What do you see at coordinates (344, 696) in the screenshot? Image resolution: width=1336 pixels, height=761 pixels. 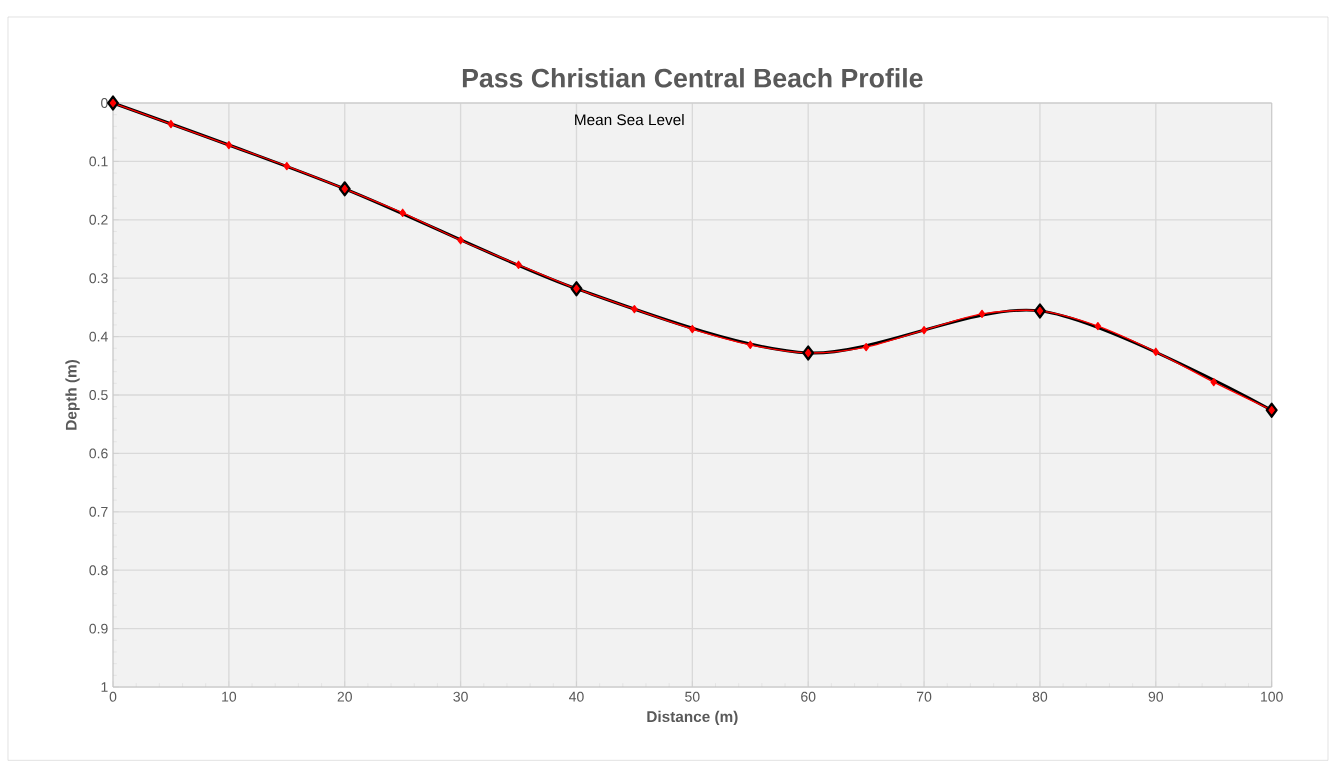 I see `x-tick-label: 20` at bounding box center [344, 696].